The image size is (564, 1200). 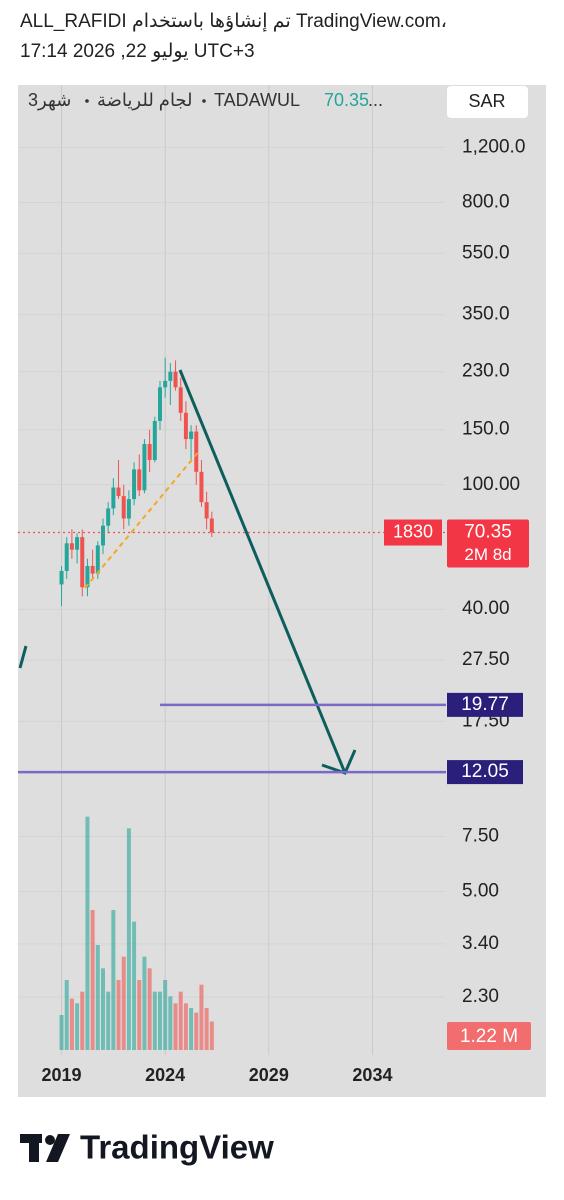 What do you see at coordinates (137, 51) in the screenshot?
I see `header-line: 17:14 2026 ,22 يوليو UTC+3` at bounding box center [137, 51].